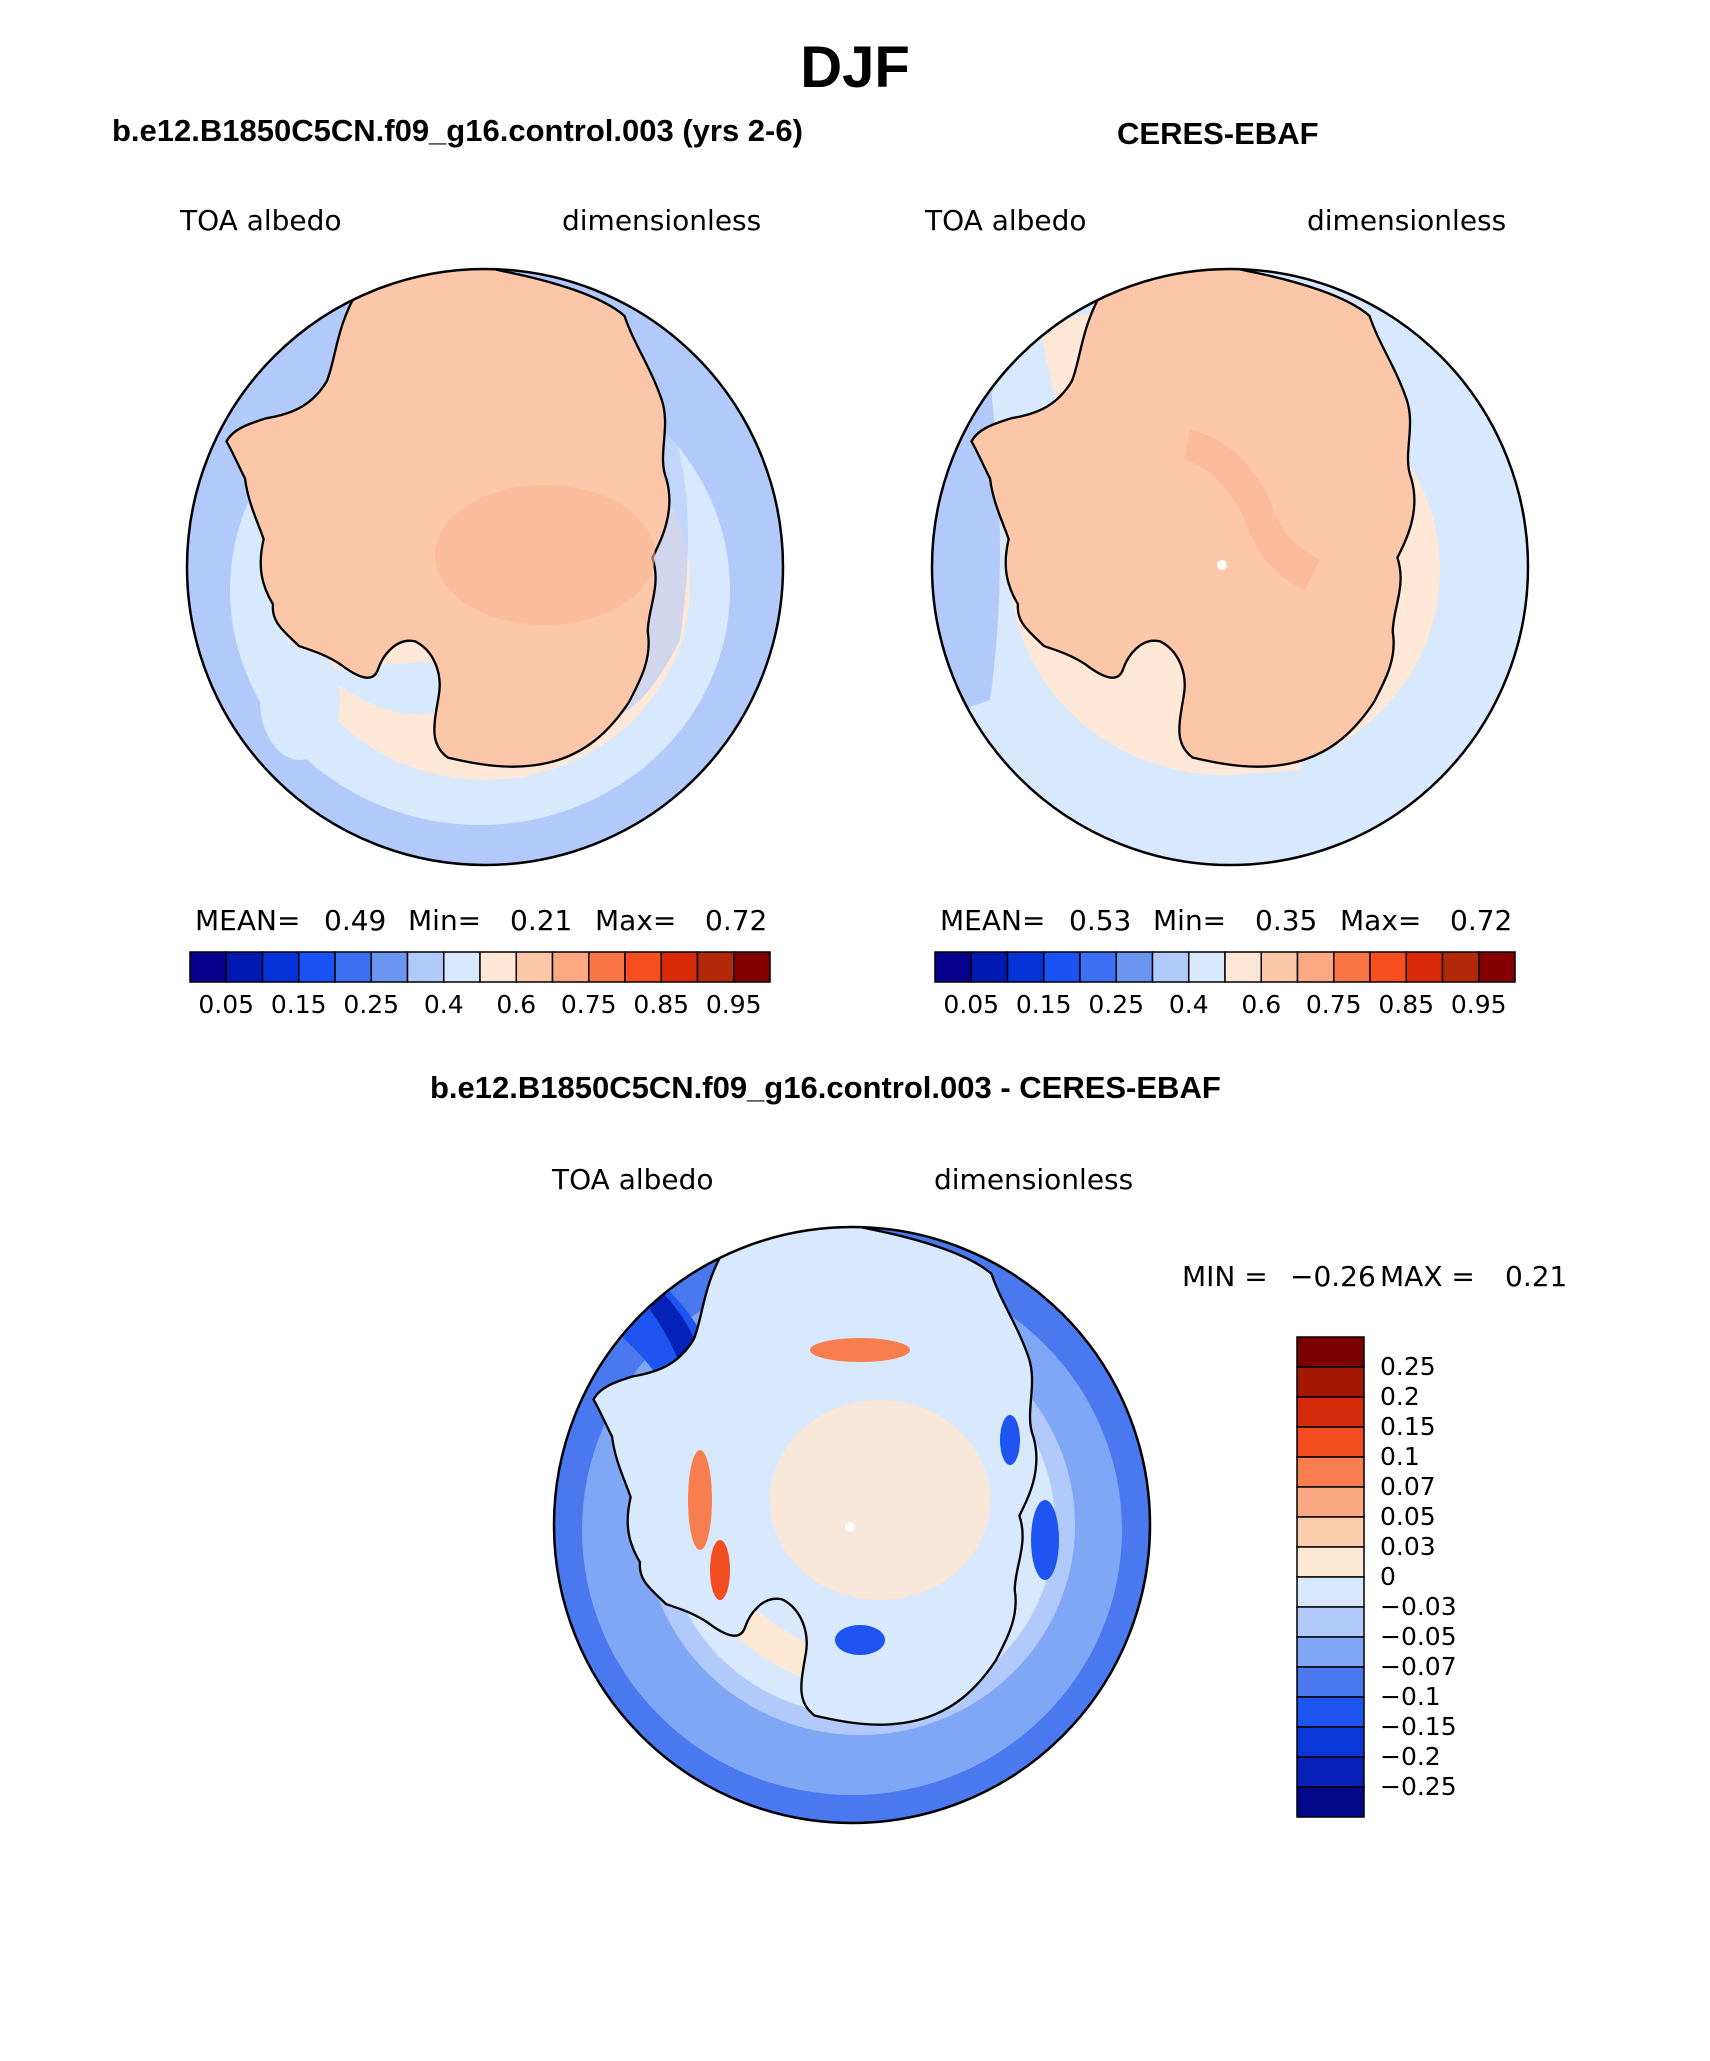 This screenshot has width=1710, height=2061. Describe the element at coordinates (588, 1004) in the screenshot. I see `colorbar-tick-label: 0.75` at that location.